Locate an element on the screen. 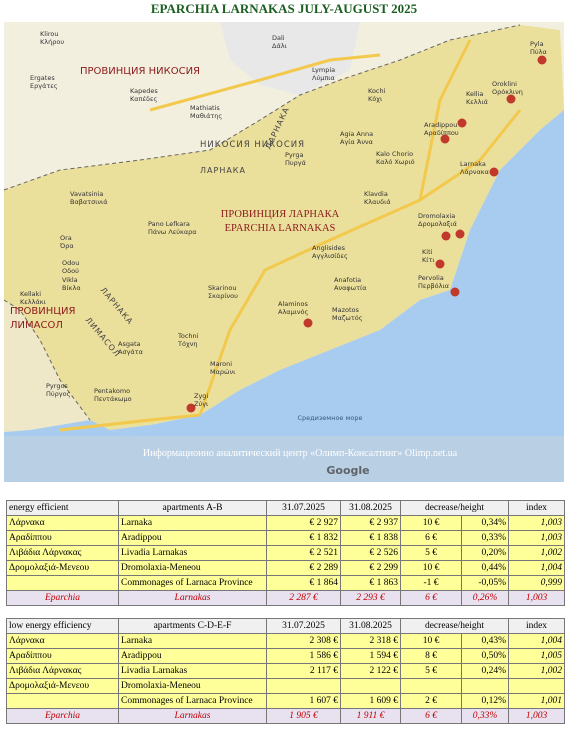 The height and width of the screenshot is (729, 568). table-cell: 0,12% is located at coordinates (485, 701).